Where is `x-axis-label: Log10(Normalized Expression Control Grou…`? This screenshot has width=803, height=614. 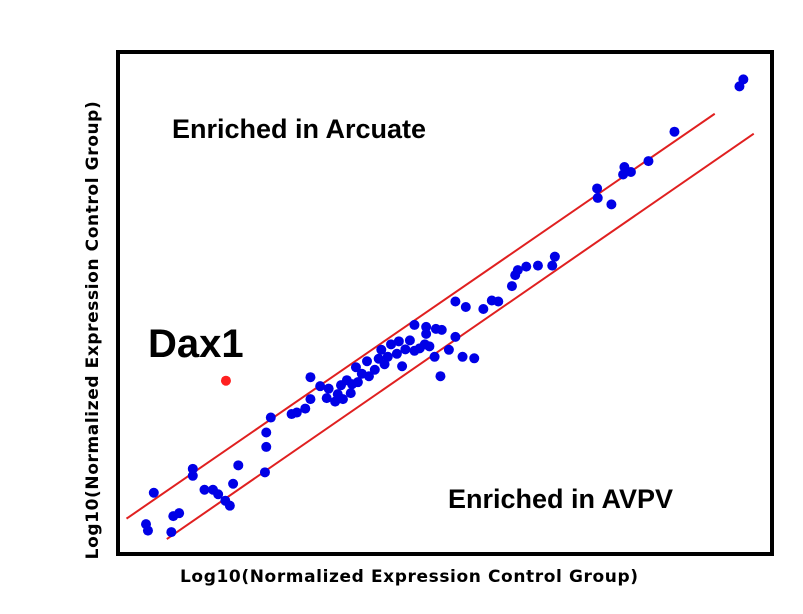
x-axis-label: Log10(Normalized Expression Control Grou… is located at coordinates (409, 577).